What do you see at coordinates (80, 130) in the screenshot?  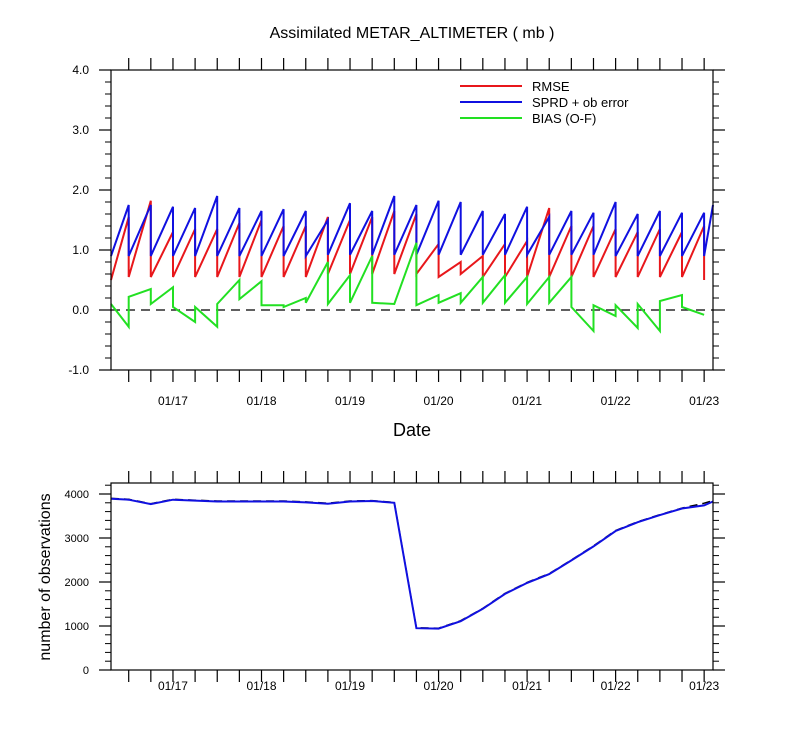 I see `y-tick-label: 3.0` at bounding box center [80, 130].